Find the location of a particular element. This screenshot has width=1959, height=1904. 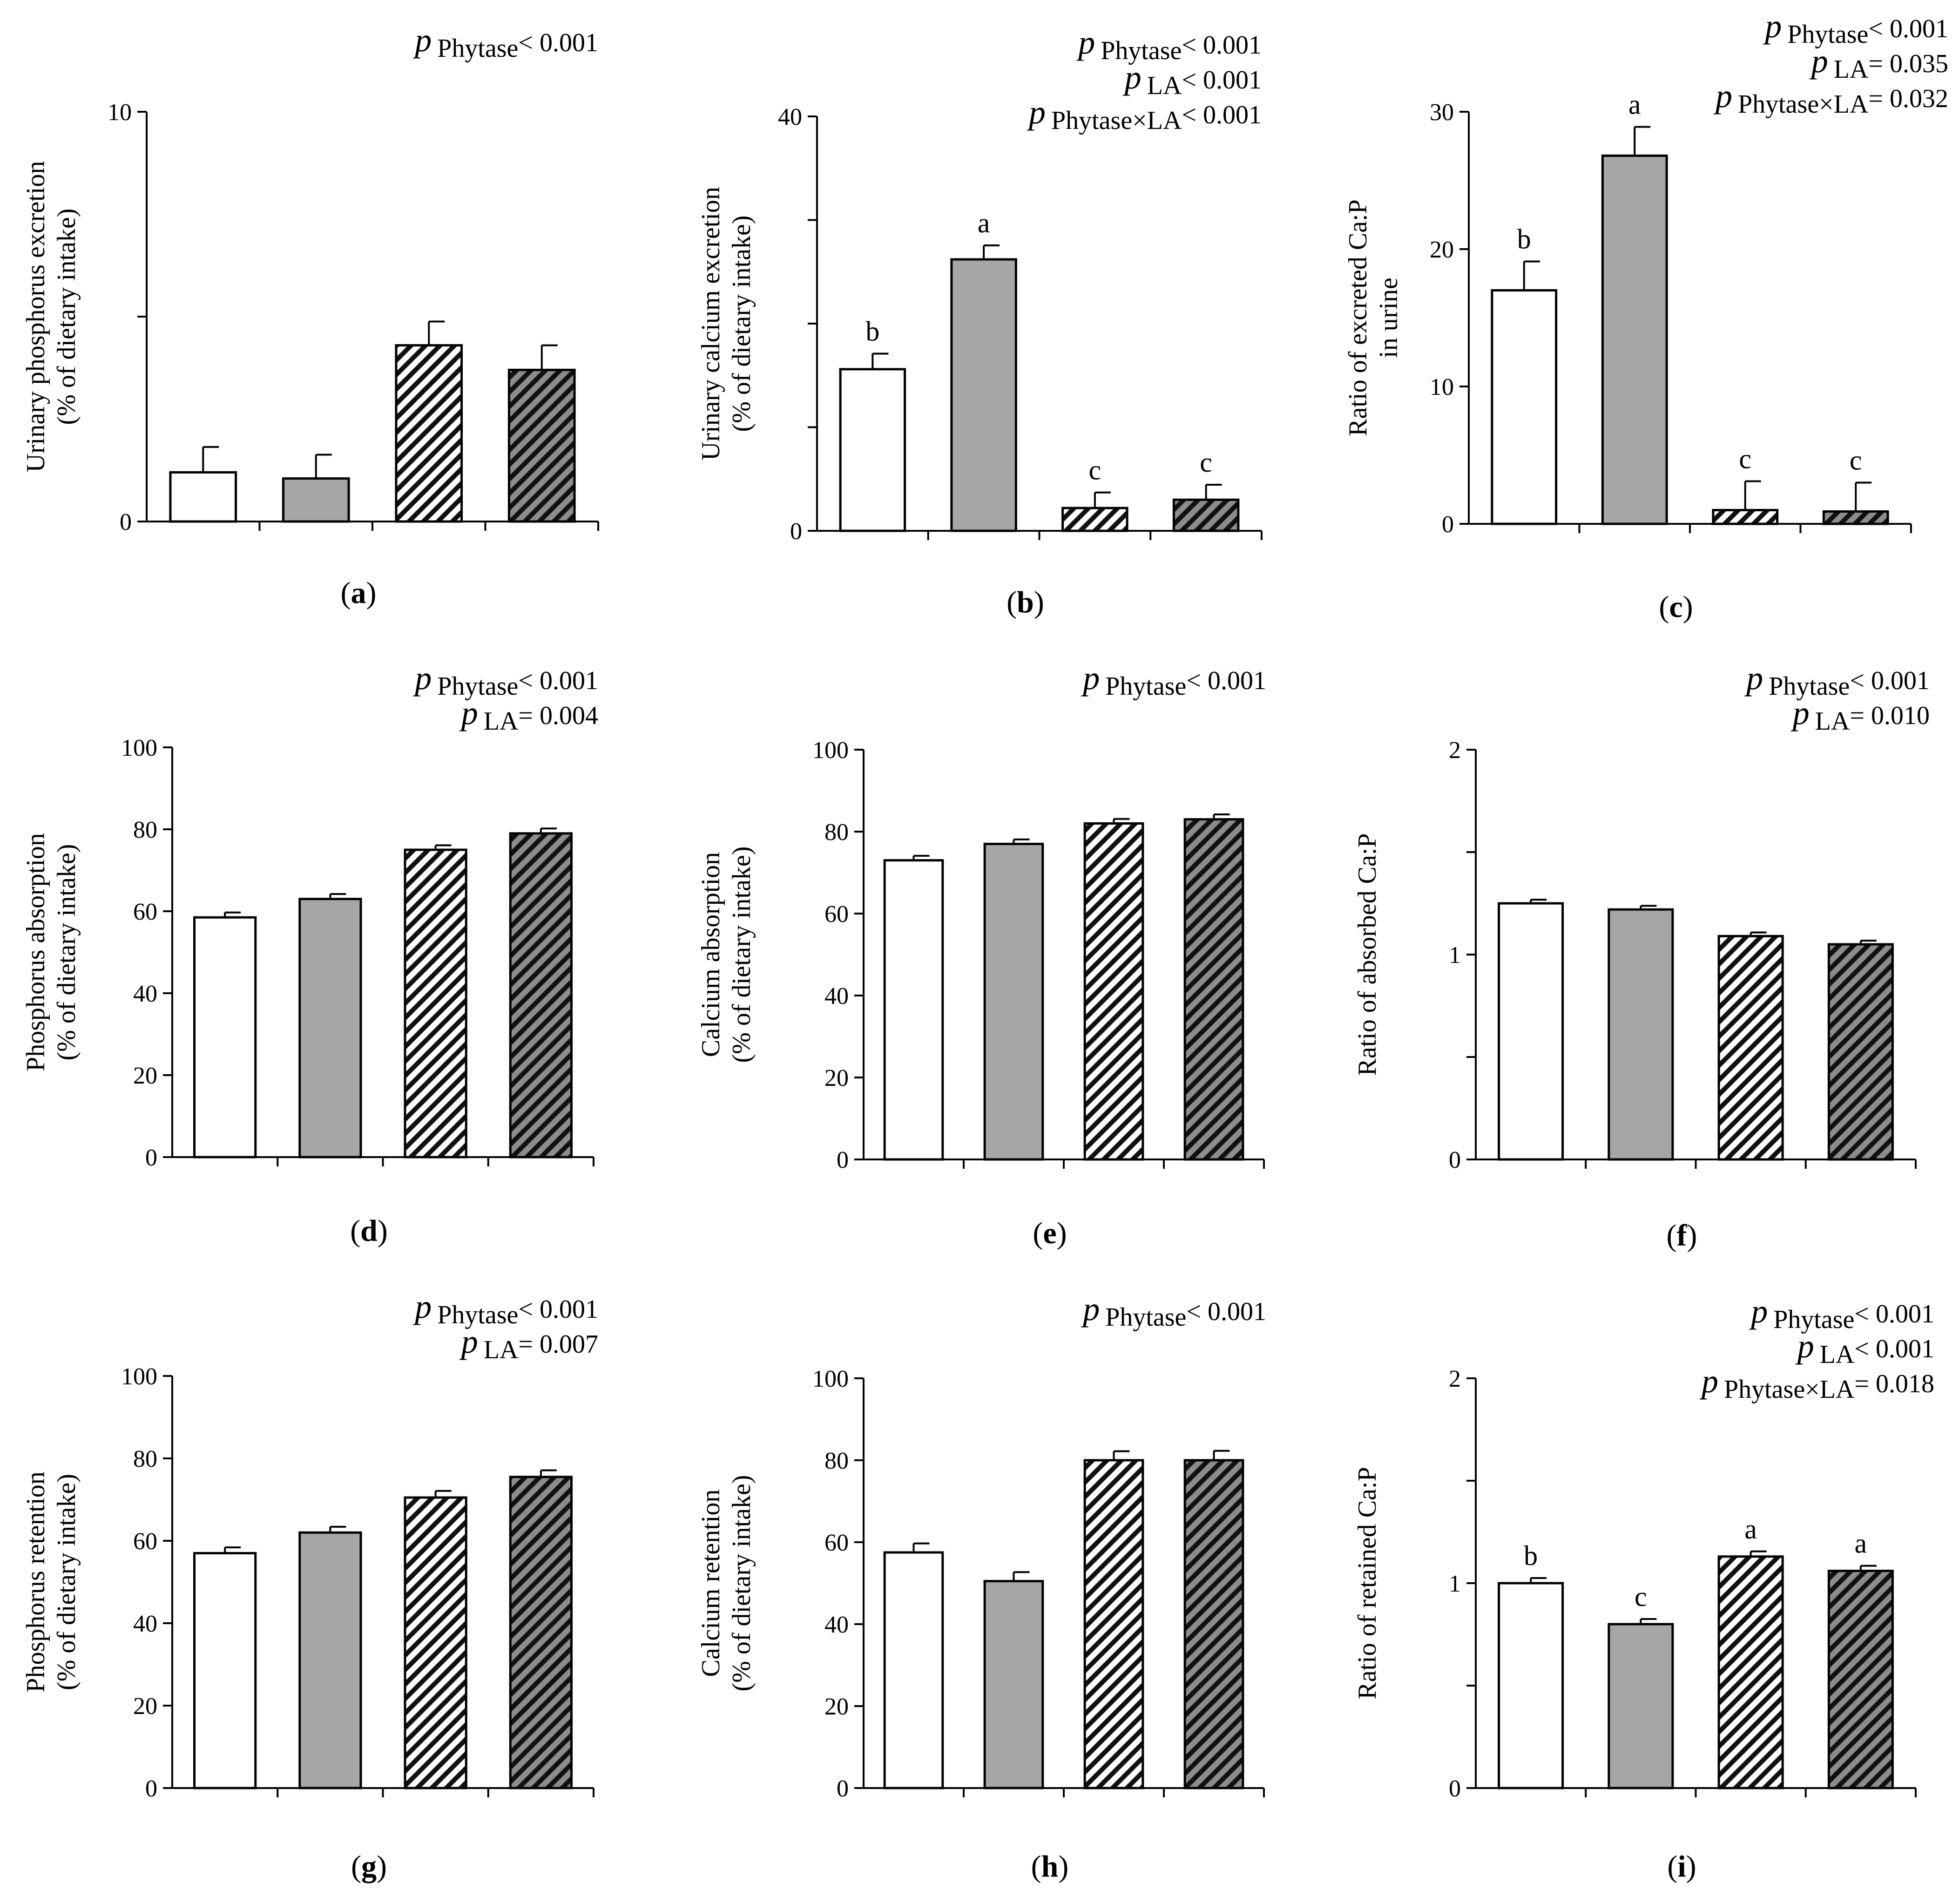

y-axis-title-line: Phosphorus absorption is located at coordinates (36, 952).